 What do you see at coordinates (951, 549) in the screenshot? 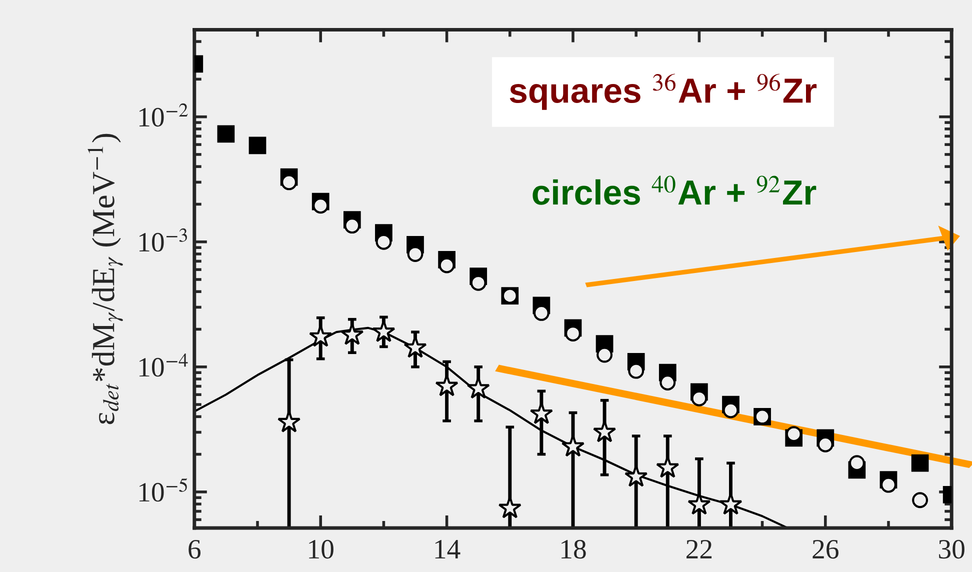
I see `x-tick-label: 30` at bounding box center [951, 549].